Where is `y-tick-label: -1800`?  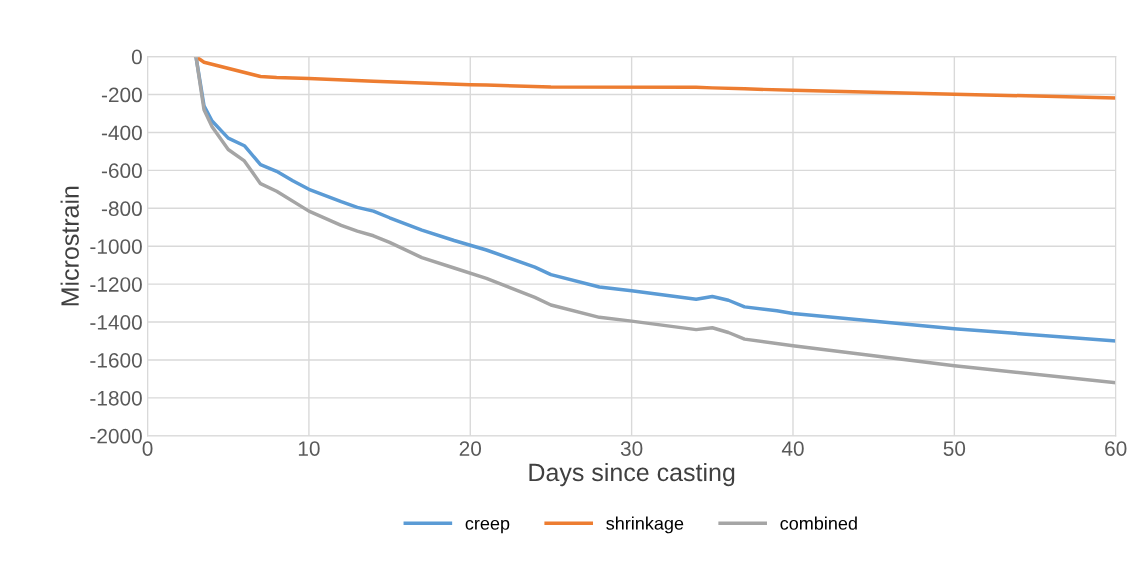
y-tick-label: -1800 is located at coordinates (116, 398).